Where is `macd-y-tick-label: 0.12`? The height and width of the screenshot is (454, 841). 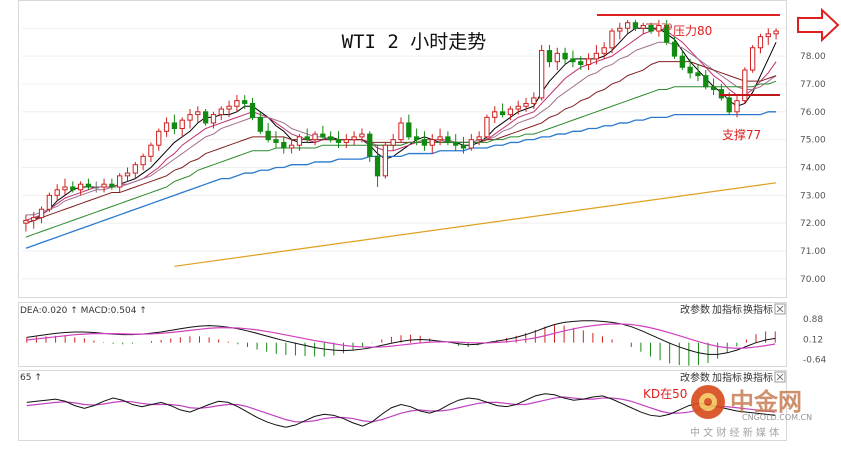
macd-y-tick-label: 0.12 is located at coordinates (813, 340).